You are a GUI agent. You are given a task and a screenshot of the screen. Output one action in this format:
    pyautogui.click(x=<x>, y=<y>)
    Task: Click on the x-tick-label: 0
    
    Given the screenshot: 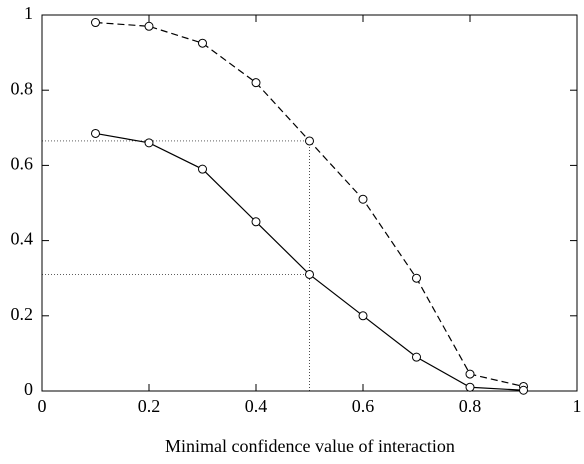 What is the action you would take?
    pyautogui.click(x=42, y=406)
    